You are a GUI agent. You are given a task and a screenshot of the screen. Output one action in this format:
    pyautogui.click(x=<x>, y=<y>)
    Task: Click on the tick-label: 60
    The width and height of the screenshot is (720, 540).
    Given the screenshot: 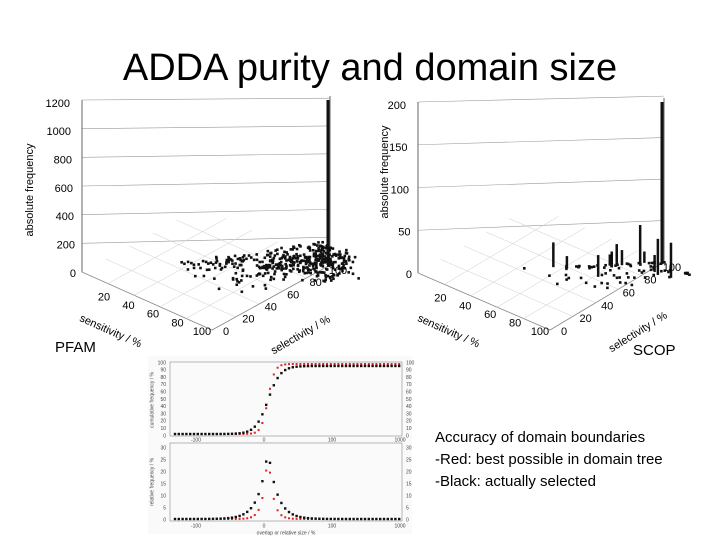 What is the action you would take?
    pyautogui.click(x=153, y=315)
    